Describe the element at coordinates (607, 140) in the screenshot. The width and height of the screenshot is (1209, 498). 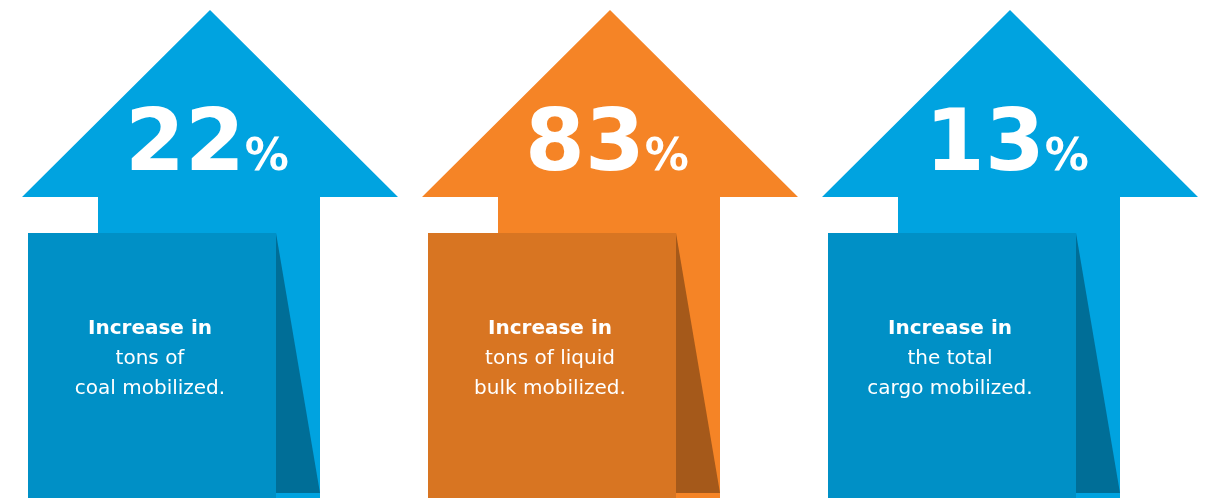
I see `data-label: 83%` at that location.